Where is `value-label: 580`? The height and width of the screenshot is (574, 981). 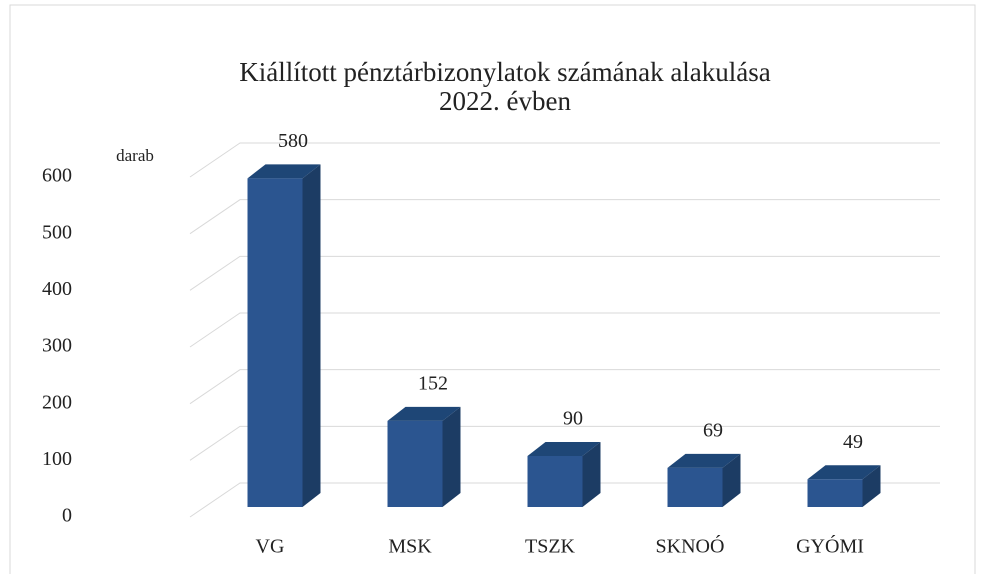 value-label: 580 is located at coordinates (293, 141).